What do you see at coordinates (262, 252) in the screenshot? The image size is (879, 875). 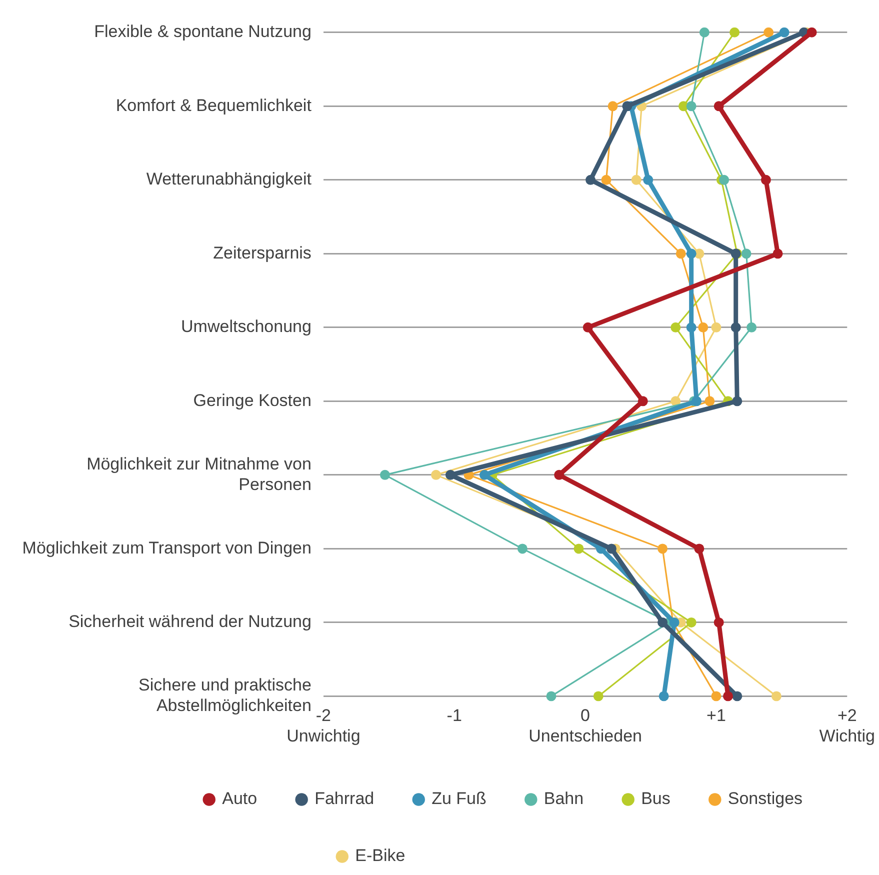 I see `y-tick-label: Zeitersparnis` at bounding box center [262, 252].